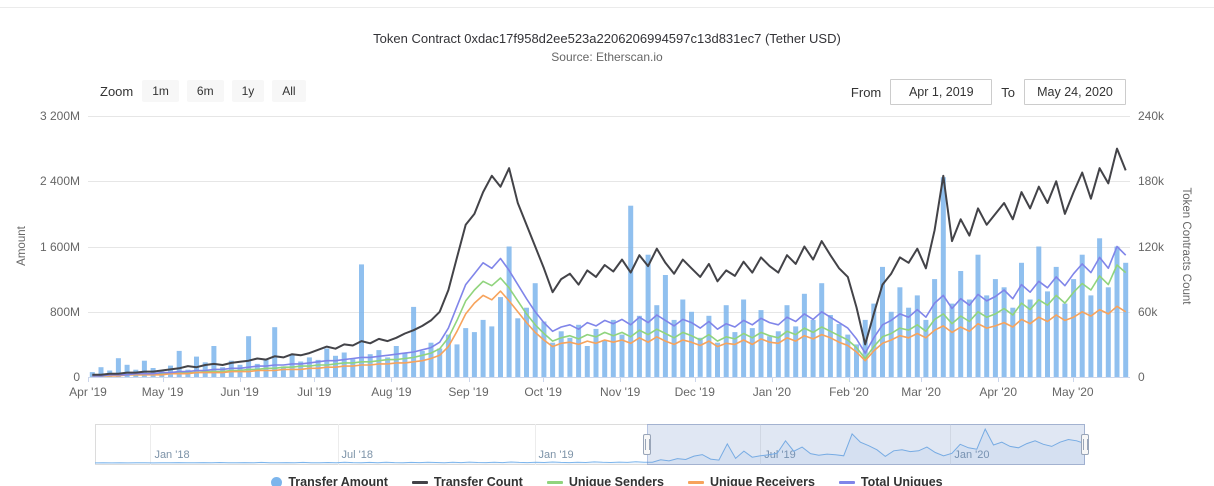 The height and width of the screenshot is (486, 1214). What do you see at coordinates (88, 392) in the screenshot?
I see `x-axis-tick-label: Apr '19` at bounding box center [88, 392].